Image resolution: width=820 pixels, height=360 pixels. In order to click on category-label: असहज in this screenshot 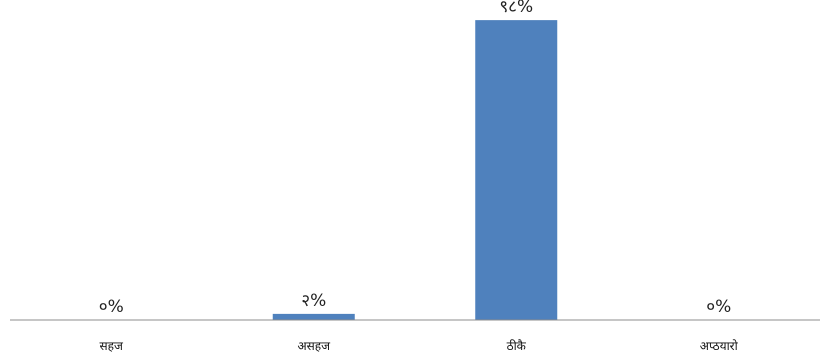, I will do `click(314, 346)`.